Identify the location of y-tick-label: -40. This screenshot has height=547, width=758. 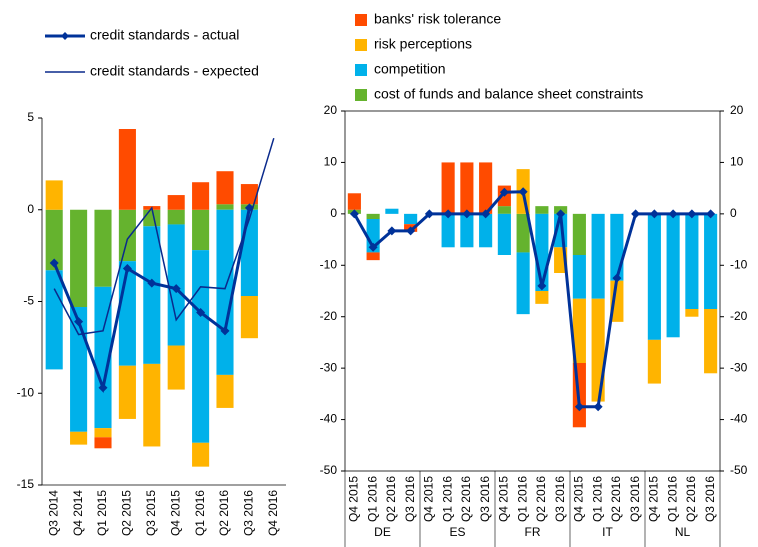
(329, 419).